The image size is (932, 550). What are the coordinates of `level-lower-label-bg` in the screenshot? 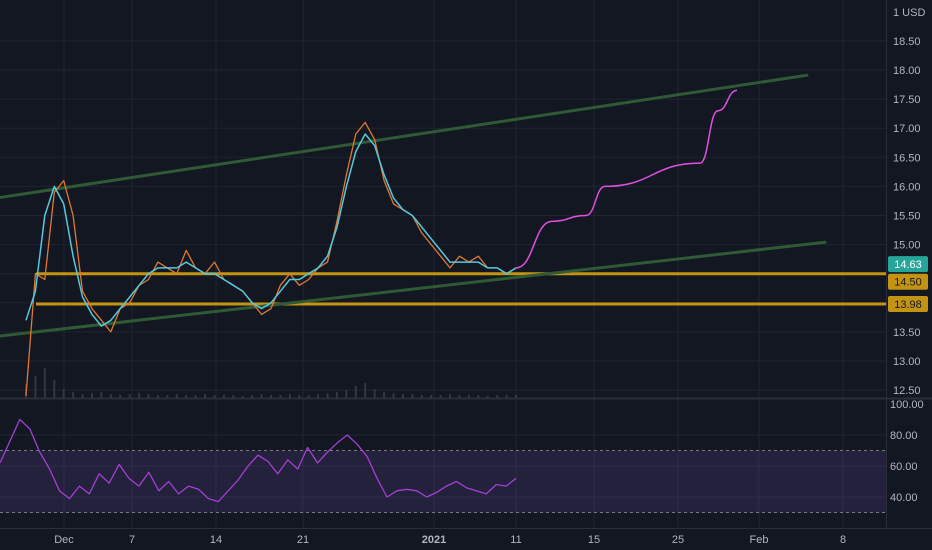 It's located at (908, 303).